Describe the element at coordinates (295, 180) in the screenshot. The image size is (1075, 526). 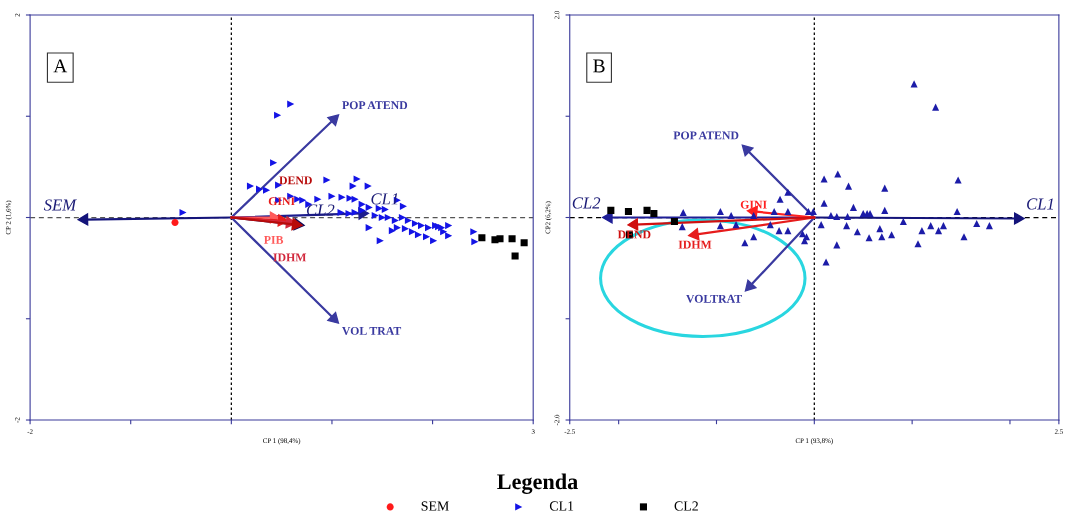
I see `text: DEND` at that location.